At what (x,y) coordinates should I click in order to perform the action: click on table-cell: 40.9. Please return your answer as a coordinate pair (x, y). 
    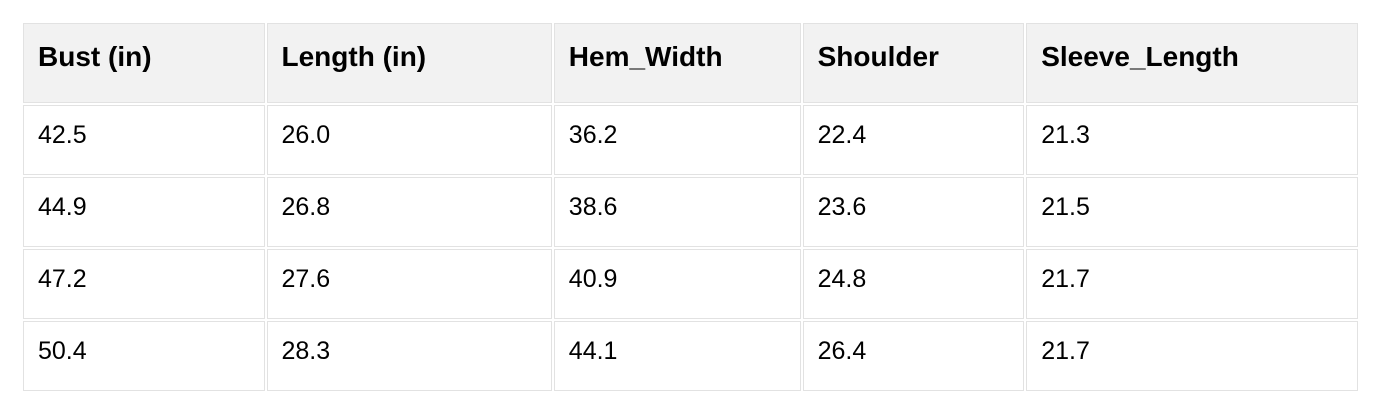
    Looking at the image, I should click on (677, 284).